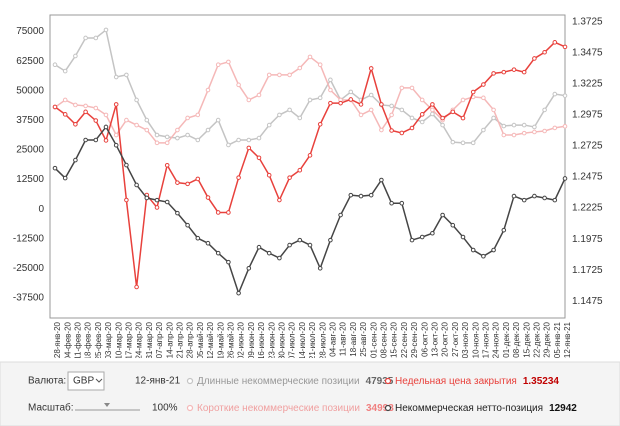 The width and height of the screenshot is (620, 426). What do you see at coordinates (108, 340) in the screenshot?
I see `x-tick-label: 03-мар-20` at bounding box center [108, 340].